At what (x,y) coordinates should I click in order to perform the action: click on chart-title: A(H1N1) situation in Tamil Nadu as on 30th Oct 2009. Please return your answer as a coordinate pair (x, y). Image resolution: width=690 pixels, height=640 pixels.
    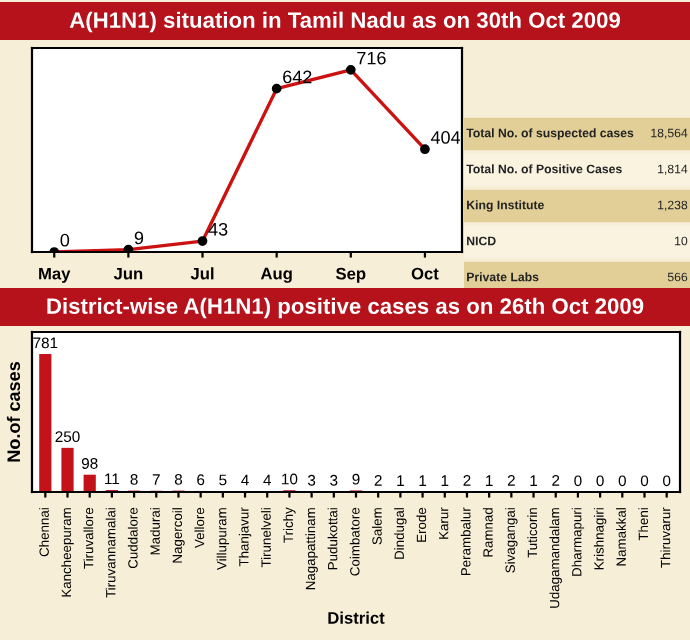
    Looking at the image, I should click on (344, 22).